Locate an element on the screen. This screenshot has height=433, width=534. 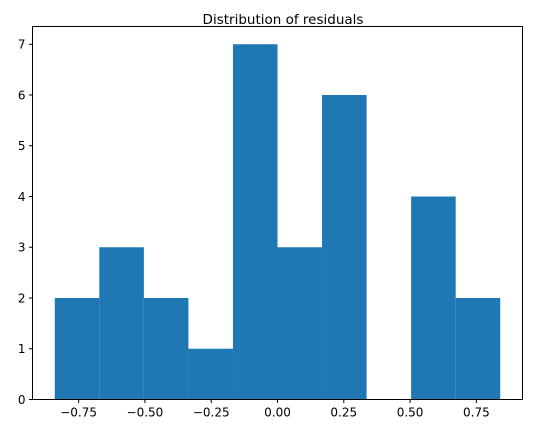
x-tick-label: −0.25 is located at coordinates (211, 413).